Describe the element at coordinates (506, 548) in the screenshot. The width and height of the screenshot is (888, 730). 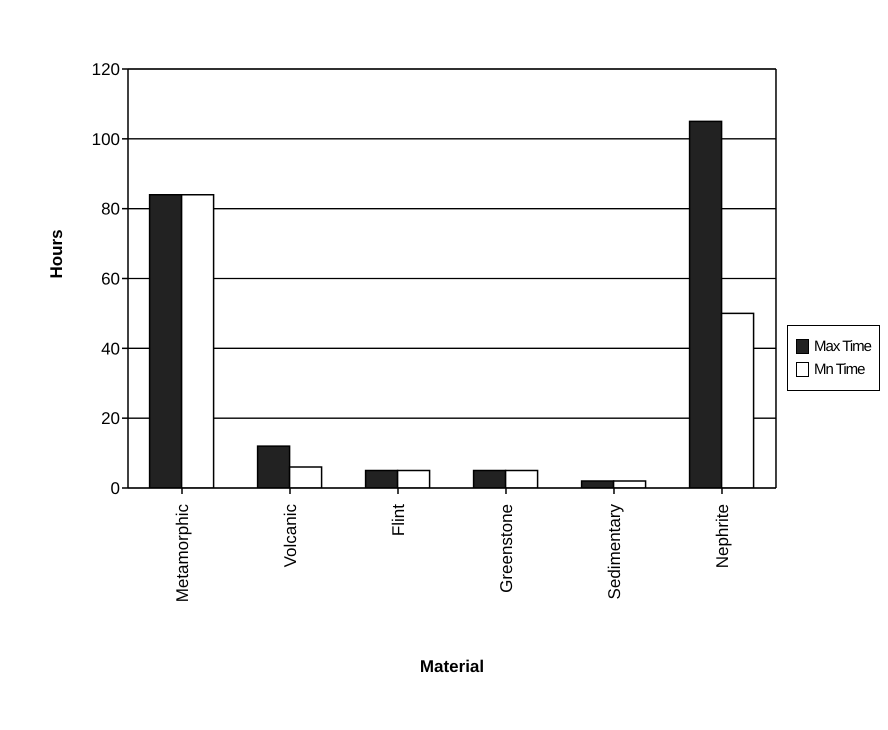
I see `x-tick-label: Greenstone` at that location.